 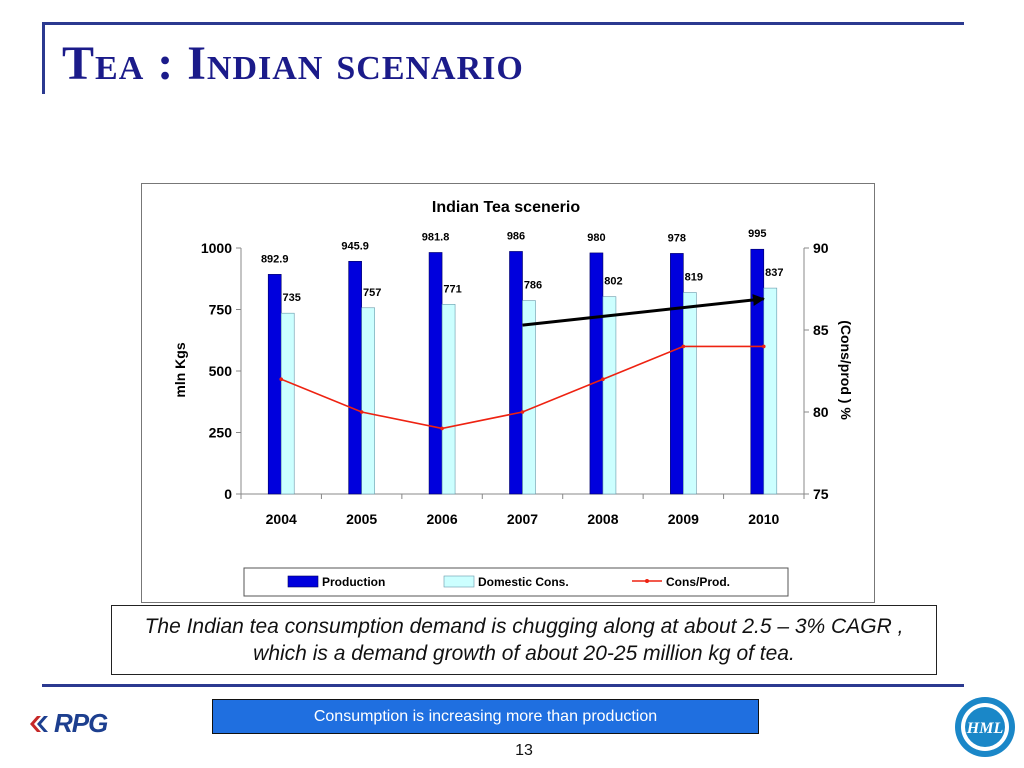 What do you see at coordinates (683, 519) in the screenshot?
I see `x-tick-label: 2009` at bounding box center [683, 519].